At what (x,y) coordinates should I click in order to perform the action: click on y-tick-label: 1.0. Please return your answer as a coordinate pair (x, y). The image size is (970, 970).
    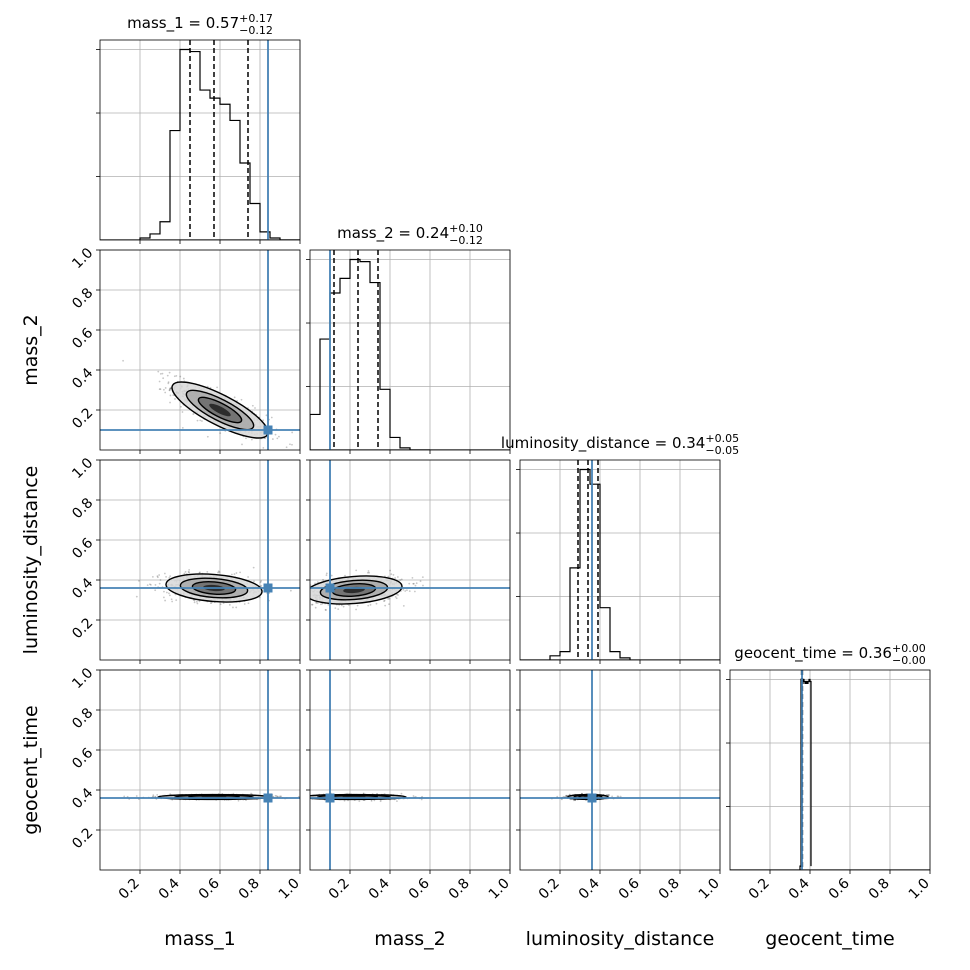
    Looking at the image, I should click on (82, 258).